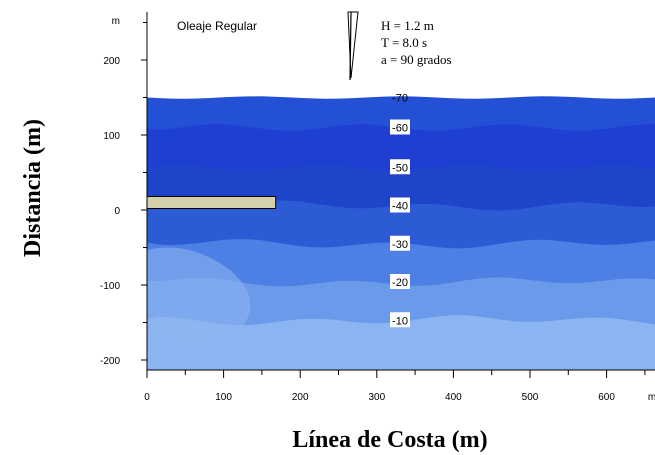 The image size is (655, 455). Describe the element at coordinates (530, 397) in the screenshot. I see `x-tick-label: 500` at that location.